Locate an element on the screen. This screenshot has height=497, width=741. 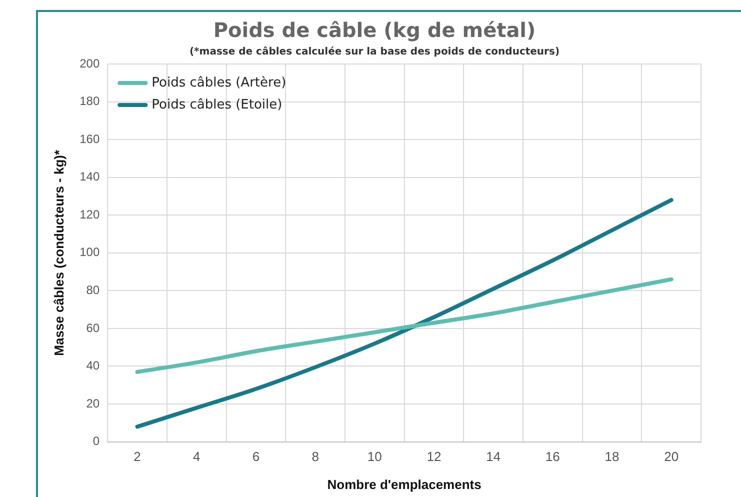
y-tick-label: 140 is located at coordinates (90, 177).